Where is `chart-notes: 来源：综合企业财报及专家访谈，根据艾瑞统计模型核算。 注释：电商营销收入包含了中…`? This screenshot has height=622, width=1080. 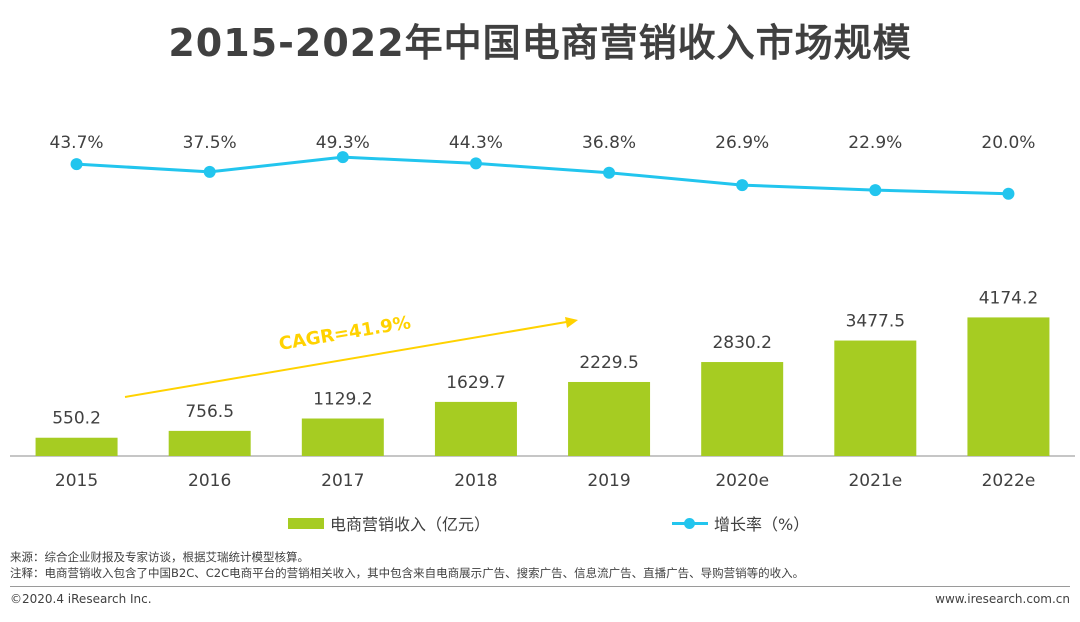 chart-notes: 来源：综合企业财报及专家访谈，根据艾瑞统计模型核算。 注释：电商营销收入包含了中… is located at coordinates (407, 565).